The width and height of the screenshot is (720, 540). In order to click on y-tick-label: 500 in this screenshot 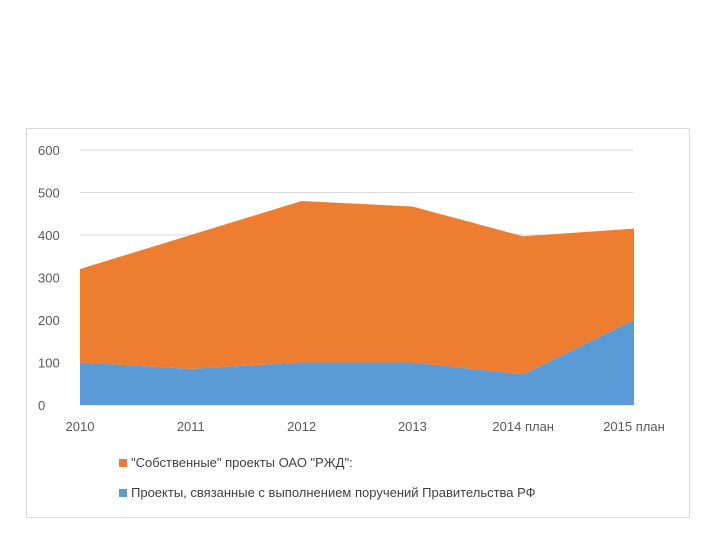, I will do `click(49, 193)`.